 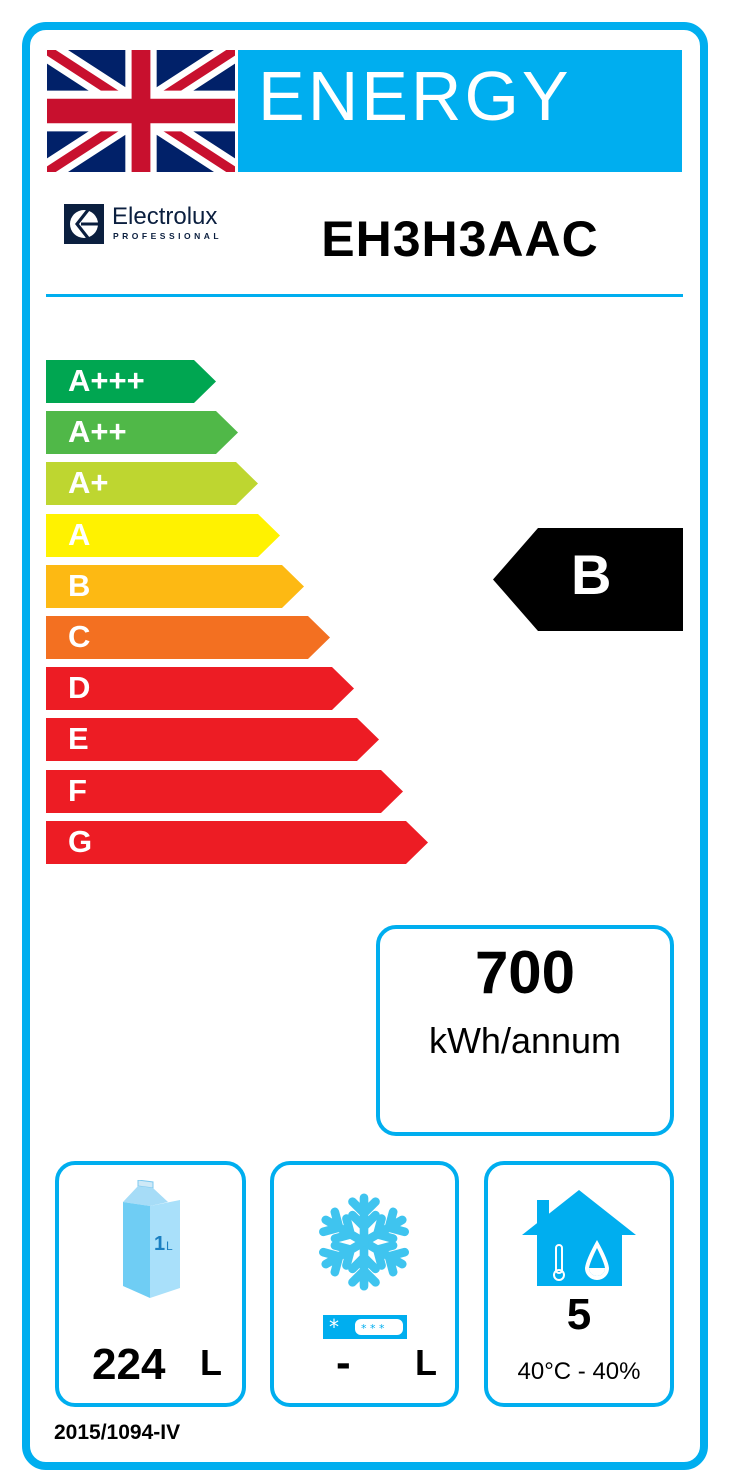 I want to click on capacity-unit: L, so click(x=211, y=1362).